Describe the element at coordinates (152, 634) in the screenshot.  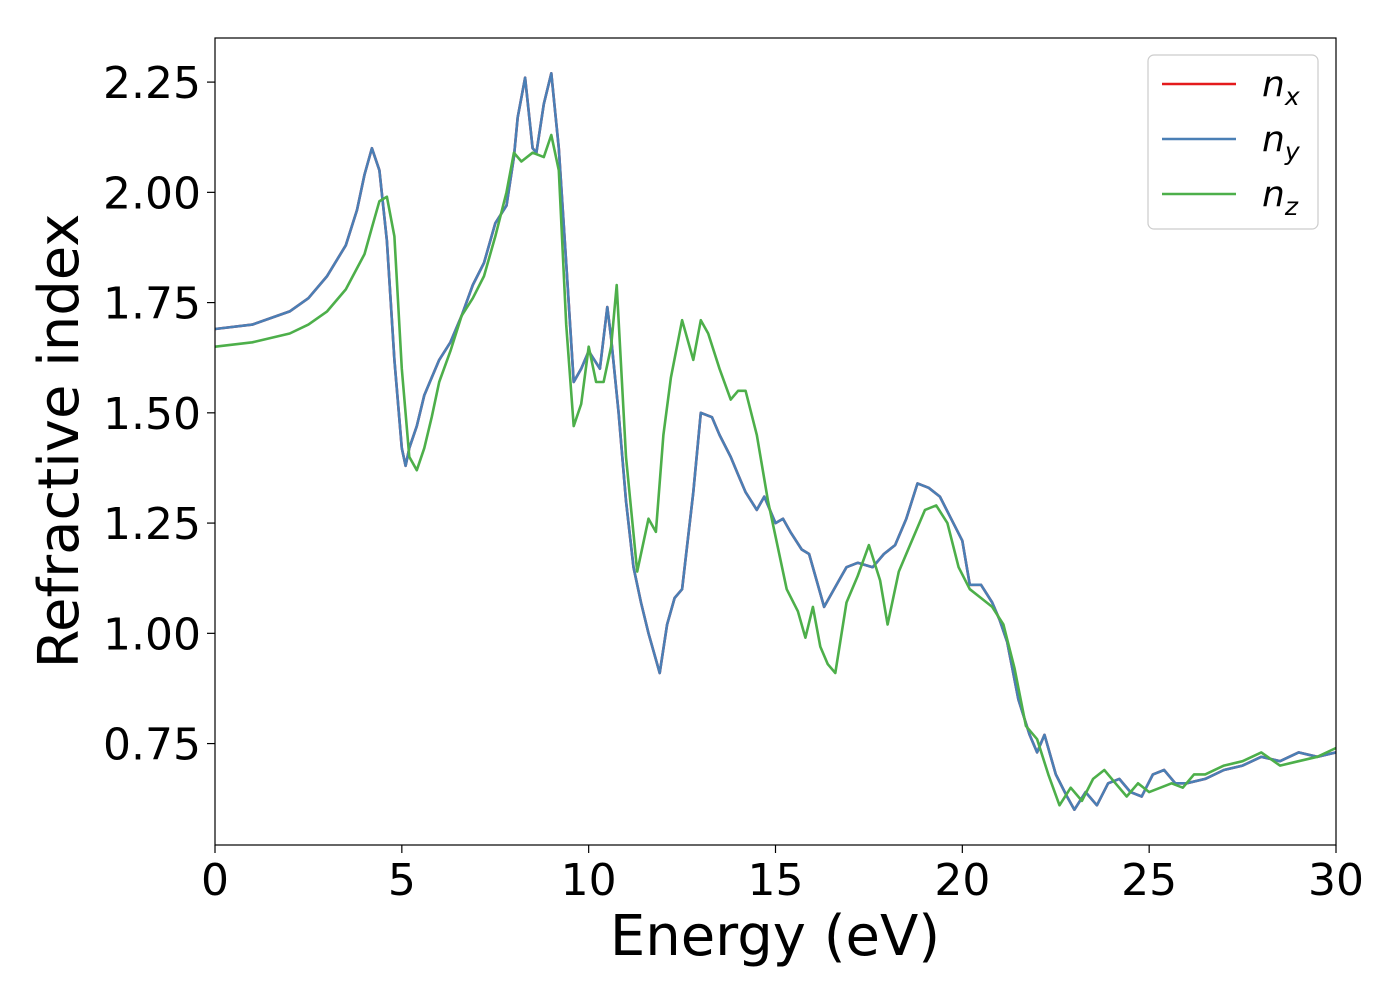
I see `y-tick-label: 1.00` at that location.